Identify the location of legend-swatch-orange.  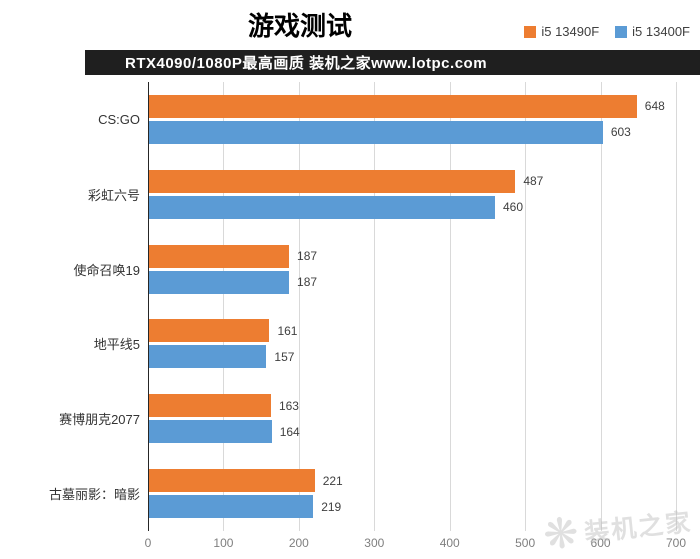
(530, 31).